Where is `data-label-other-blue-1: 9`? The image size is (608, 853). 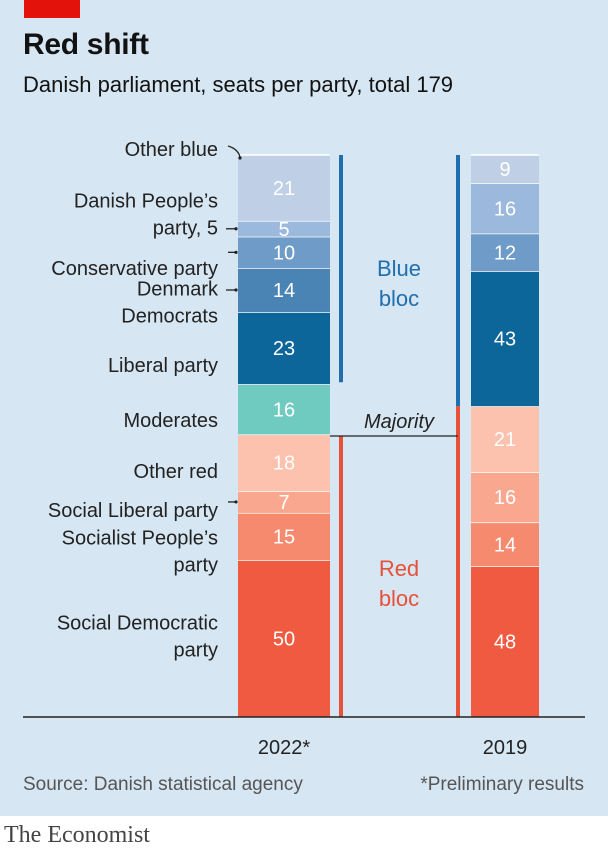 data-label-other-blue-1: 9 is located at coordinates (504, 170).